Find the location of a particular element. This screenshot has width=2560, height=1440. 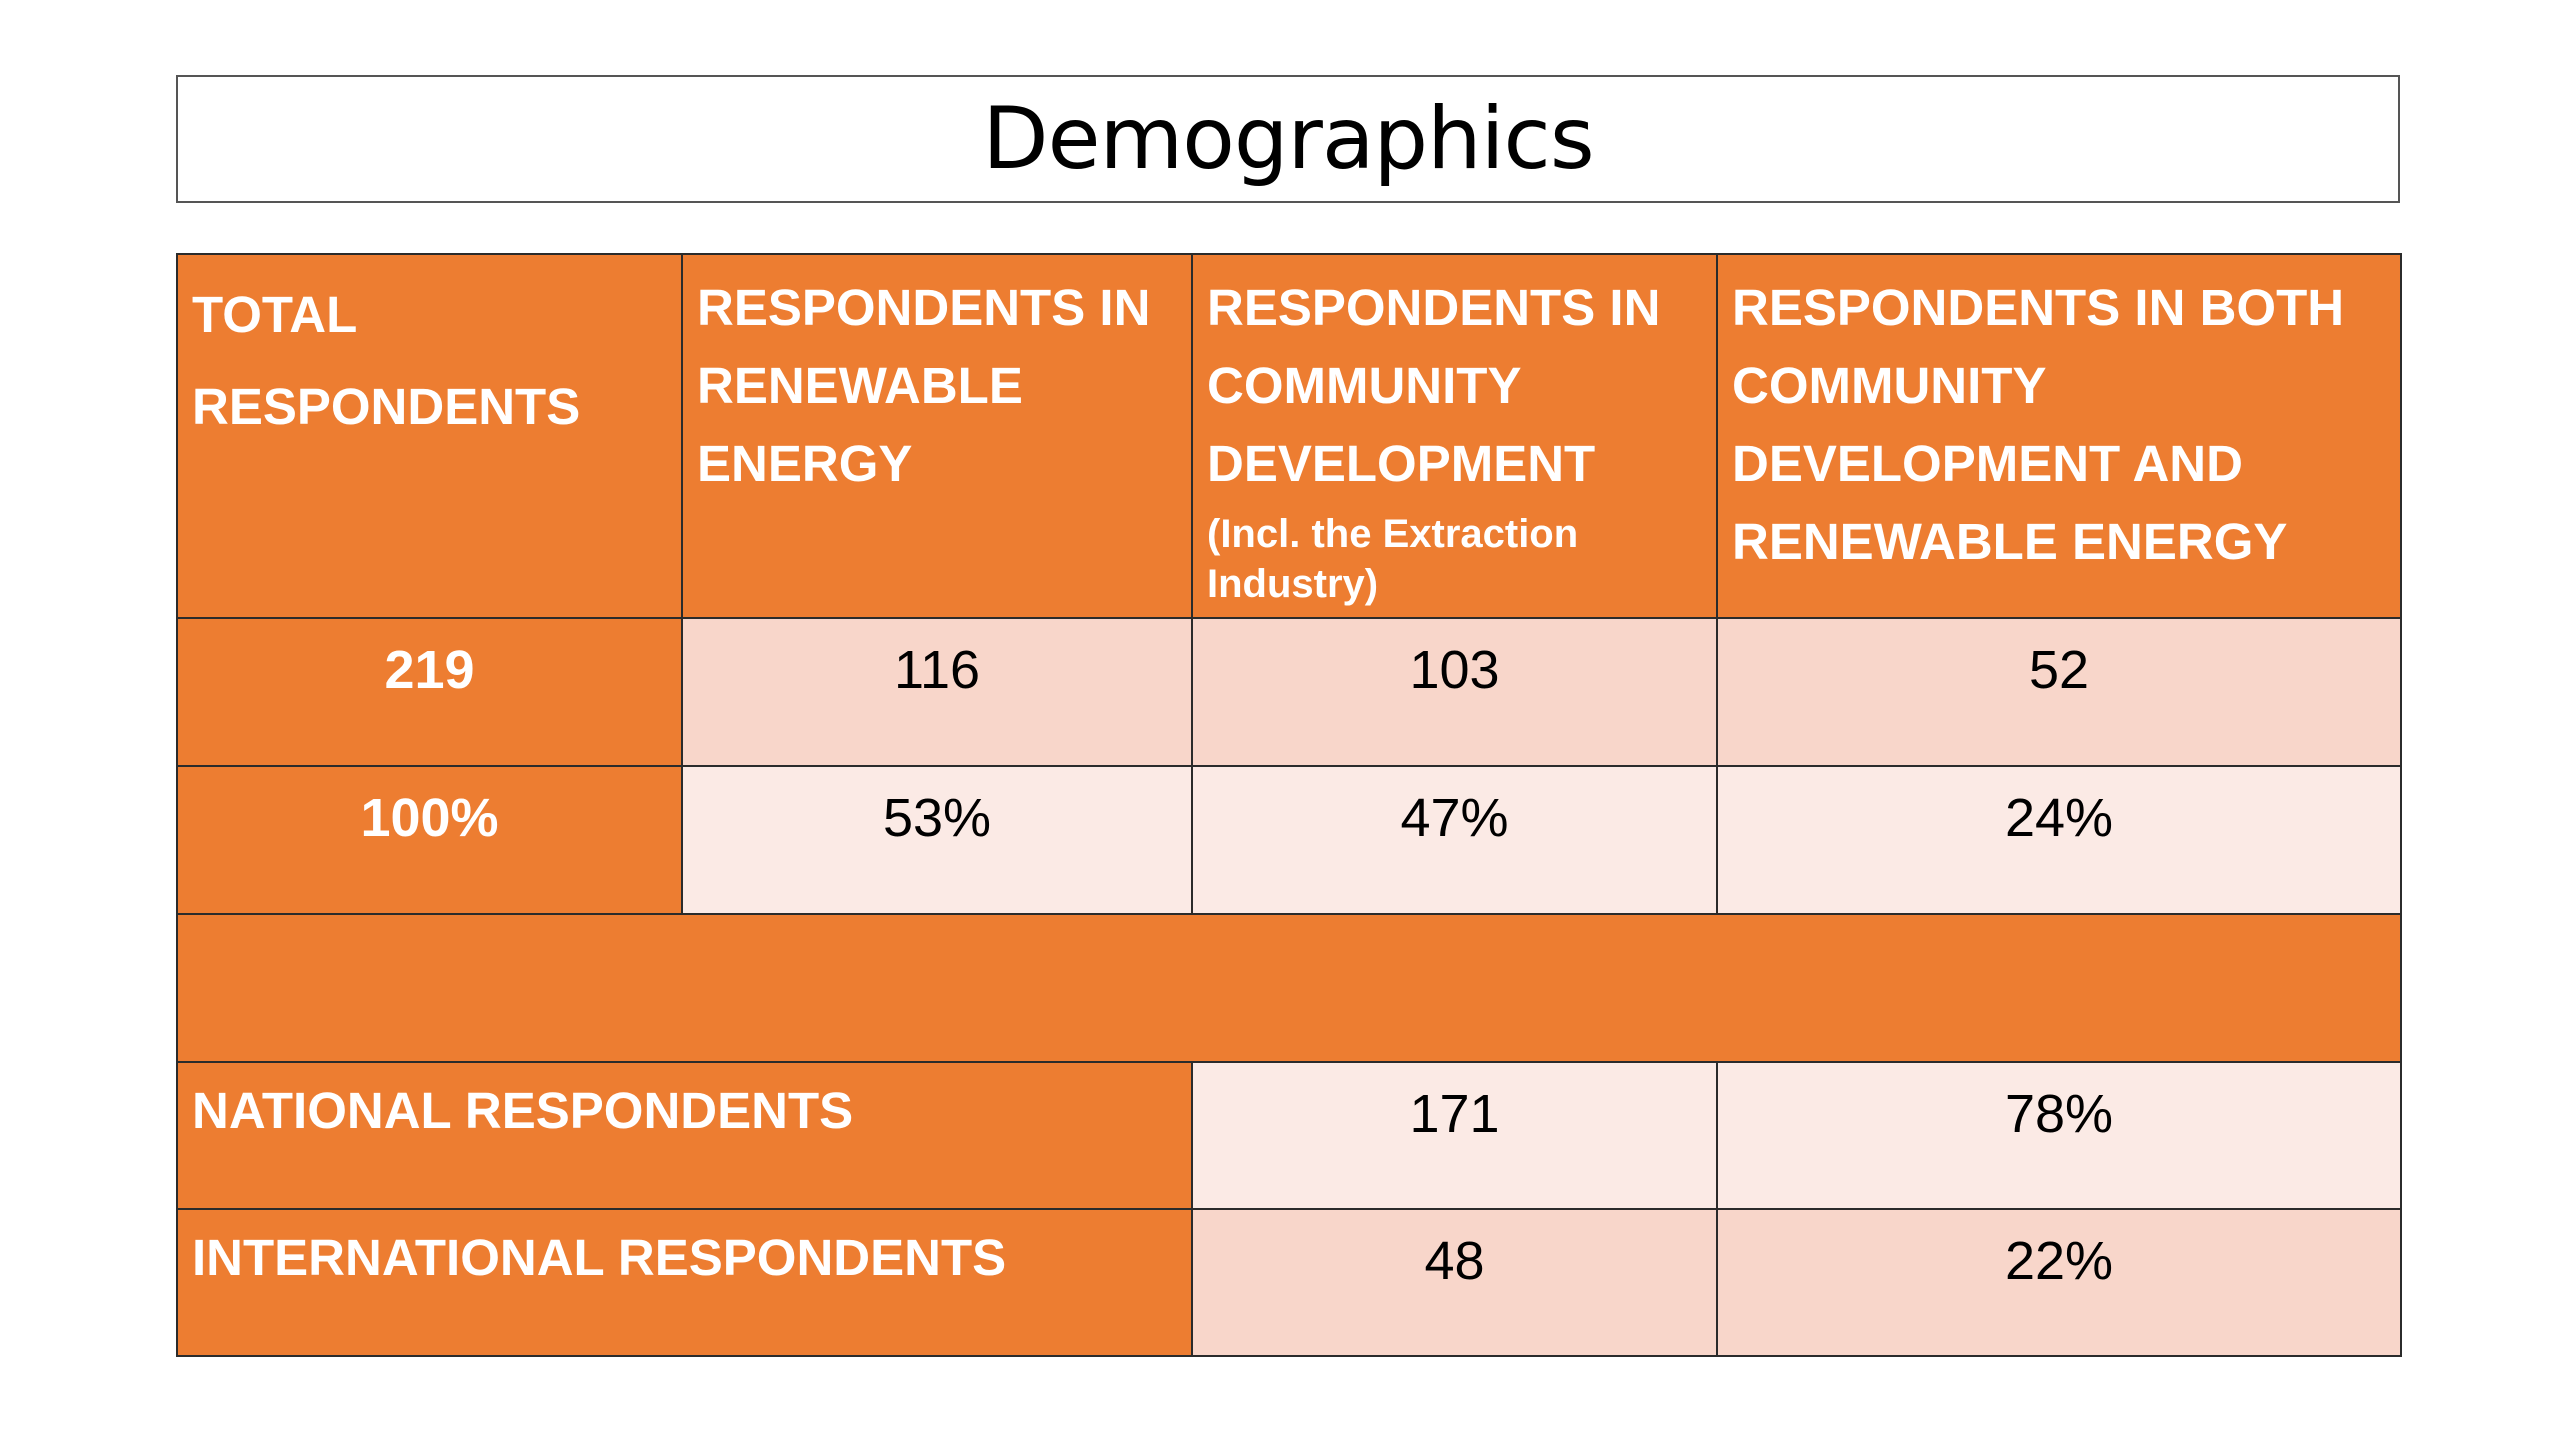

header-community-note: (Incl. the Extraction Industry) is located at coordinates (1393, 559).